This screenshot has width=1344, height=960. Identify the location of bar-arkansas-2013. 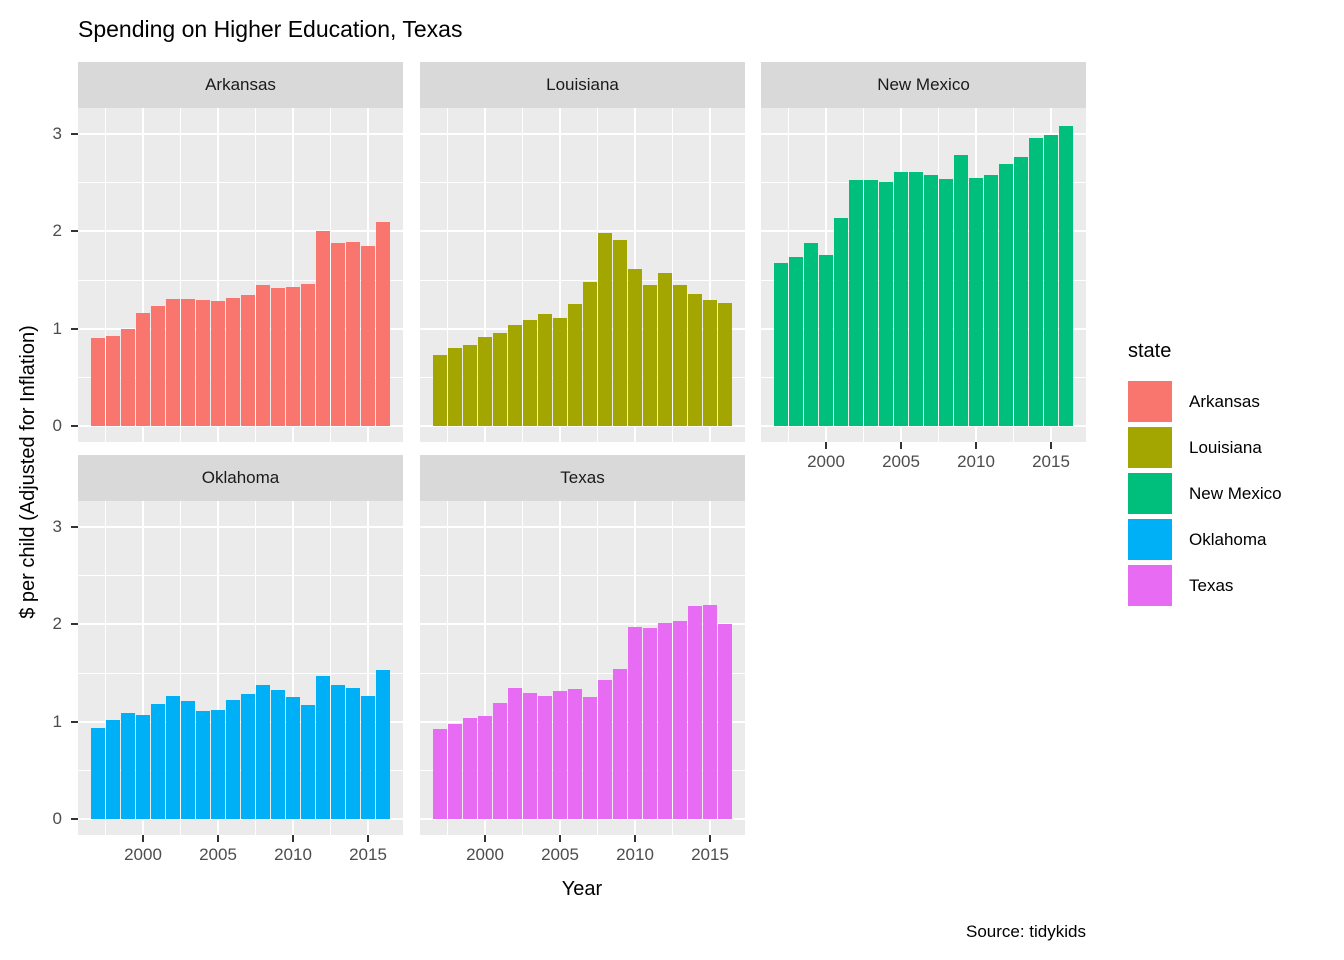
(338, 334).